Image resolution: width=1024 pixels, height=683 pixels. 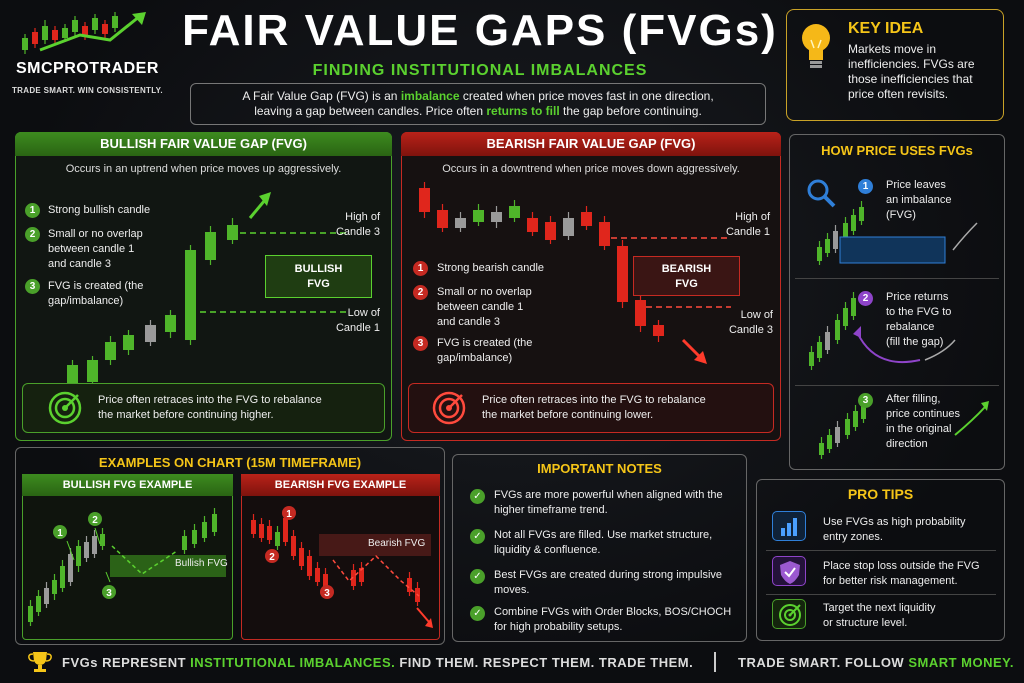 What do you see at coordinates (201, 563) in the screenshot?
I see `bullish-example-label: Bullish FVG` at bounding box center [201, 563].